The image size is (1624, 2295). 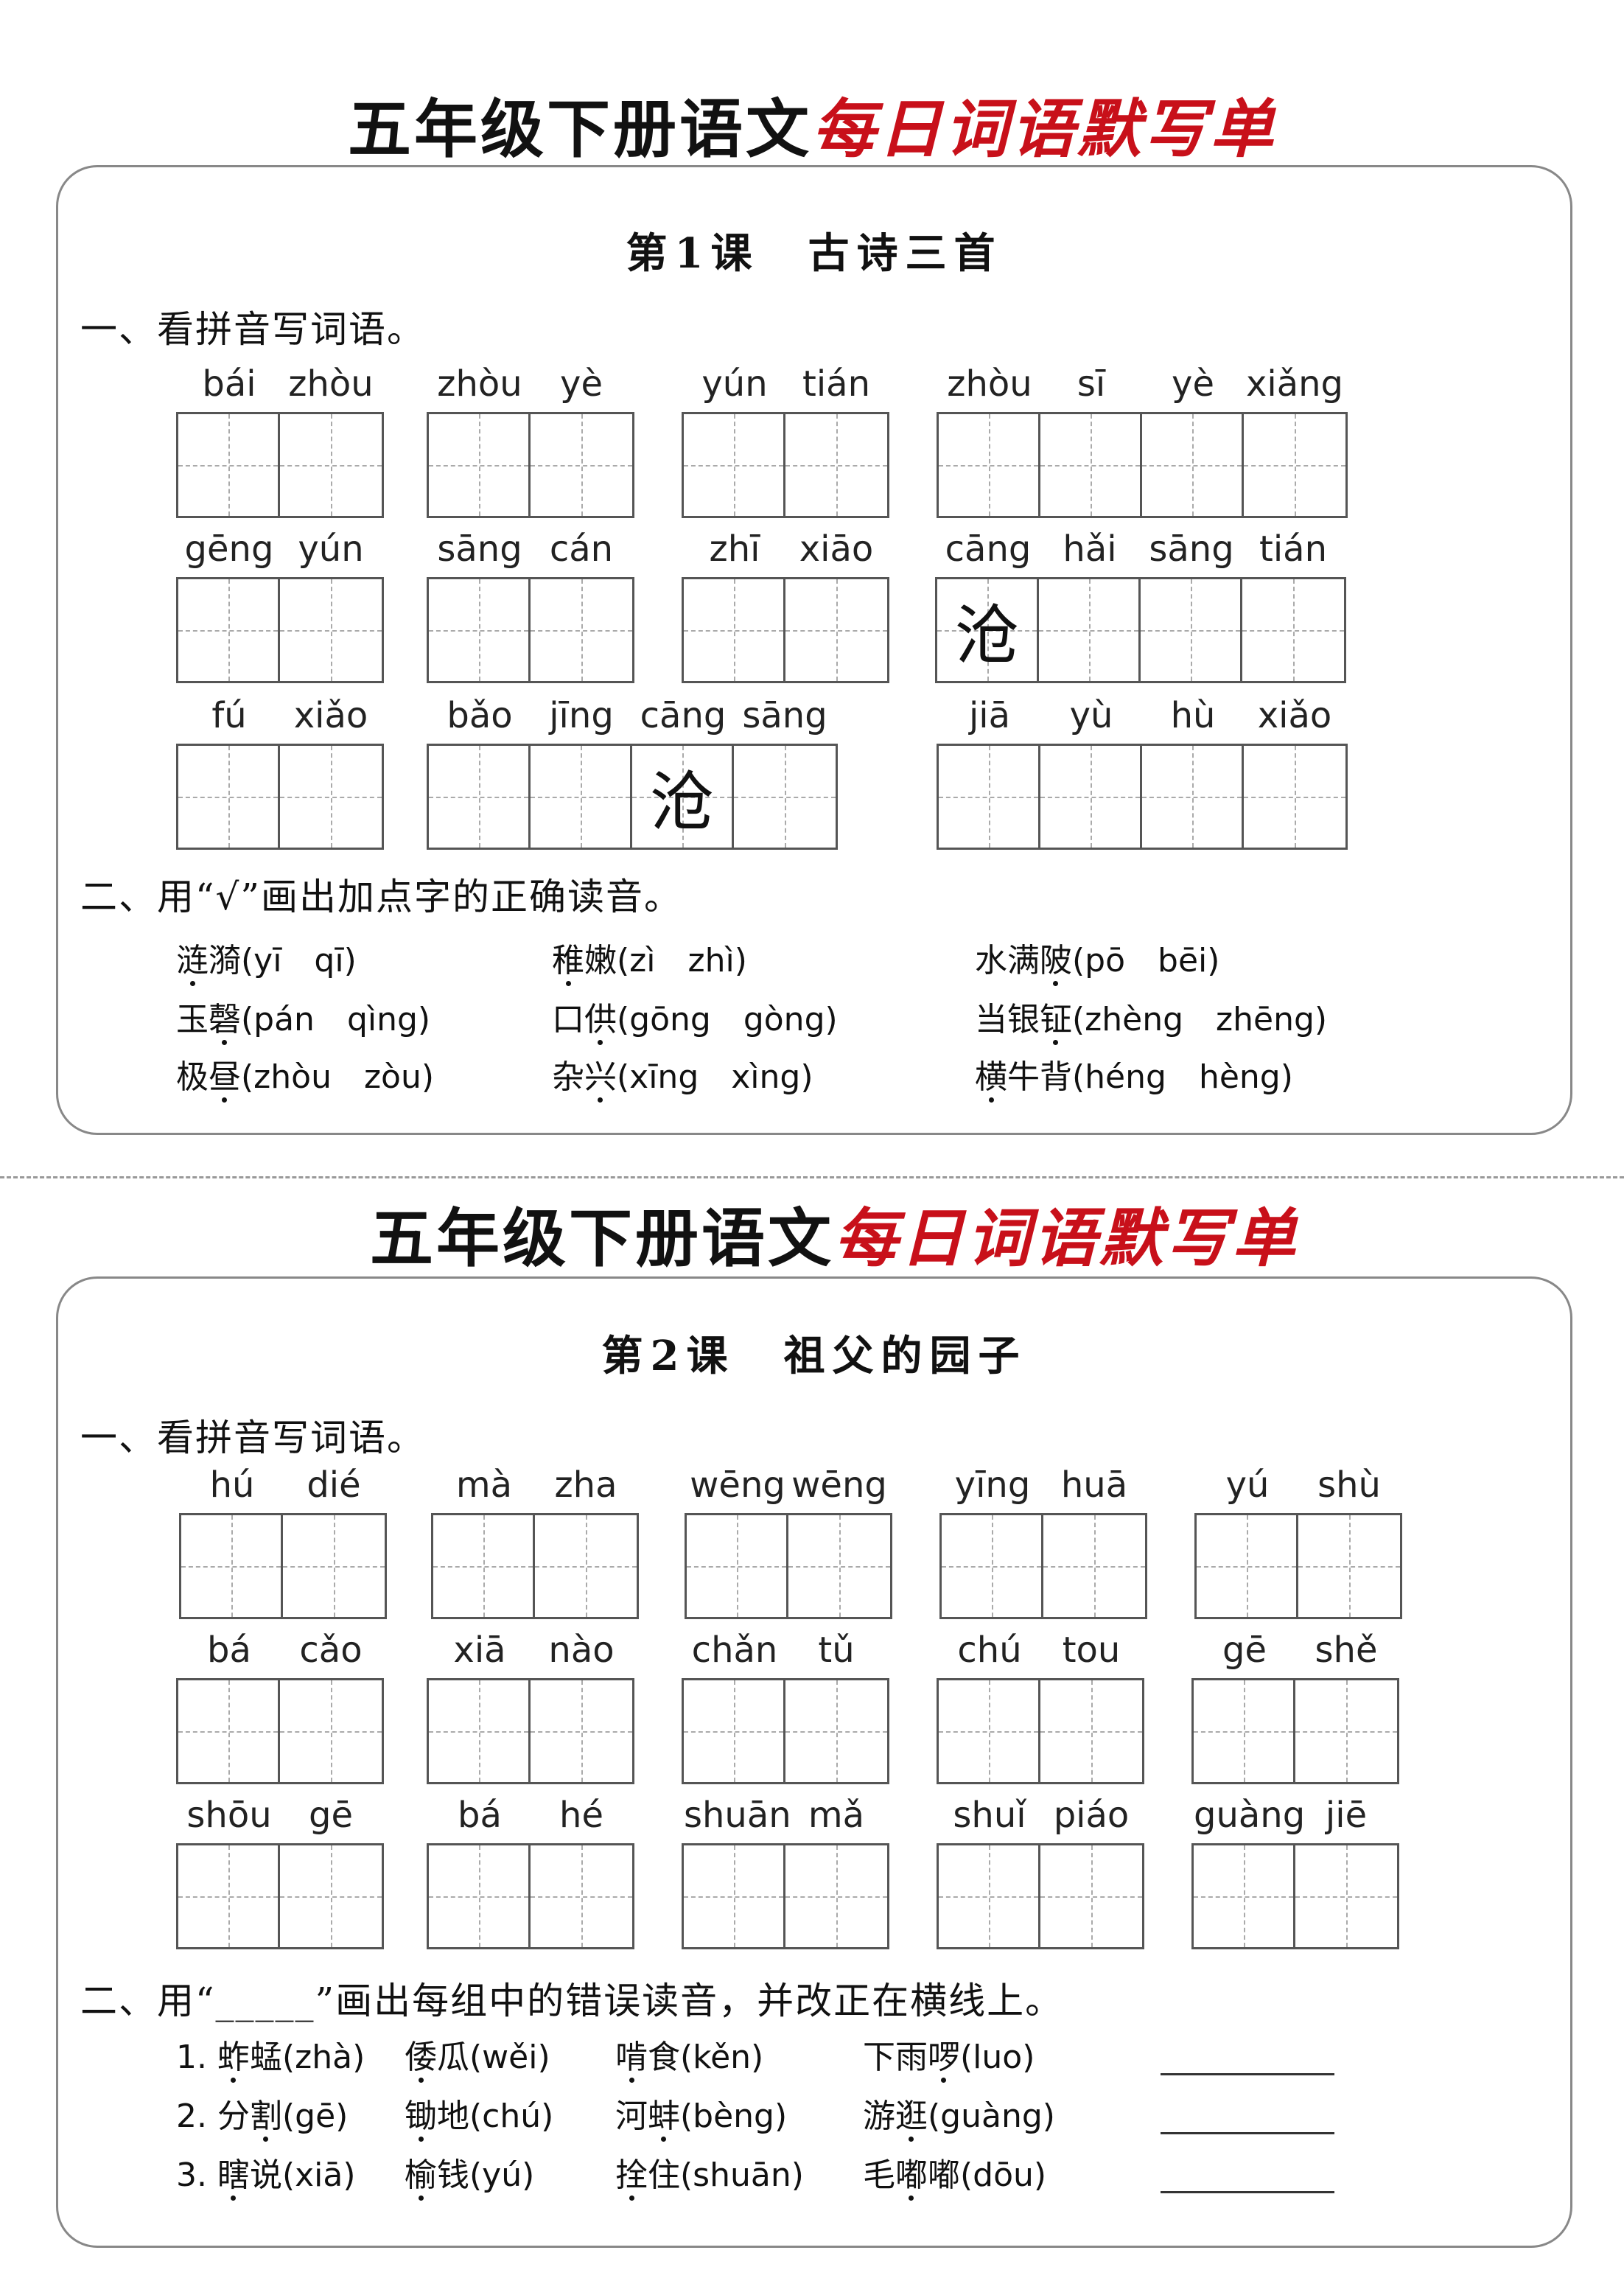 What do you see at coordinates (784, 716) in the screenshot?
I see `pinyin-syllable: sāng` at bounding box center [784, 716].